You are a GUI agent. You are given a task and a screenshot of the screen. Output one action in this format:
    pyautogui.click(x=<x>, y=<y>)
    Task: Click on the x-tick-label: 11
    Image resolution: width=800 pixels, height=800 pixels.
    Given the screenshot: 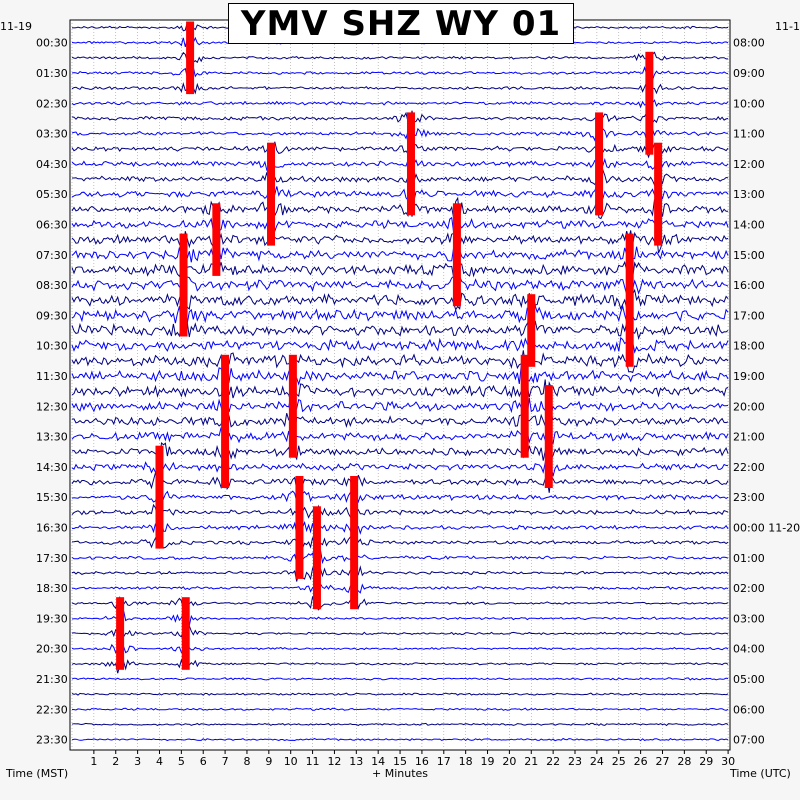 What is the action you would take?
    pyautogui.click(x=313, y=761)
    